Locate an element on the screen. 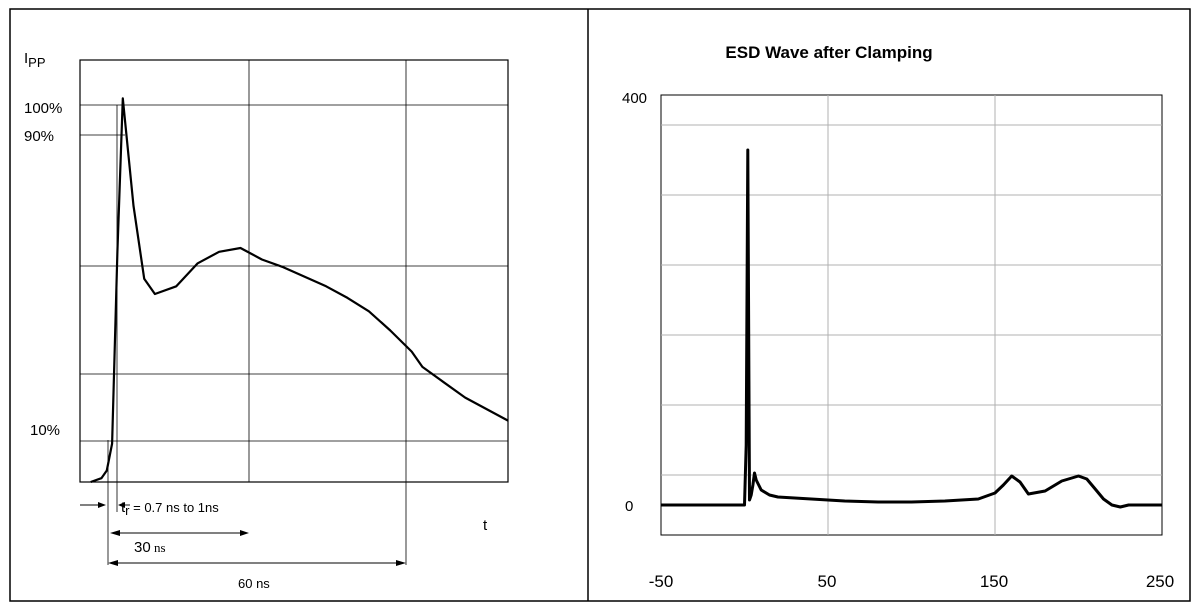 The height and width of the screenshot is (606, 1199). rise-arrow-right-head is located at coordinates (121, 505).